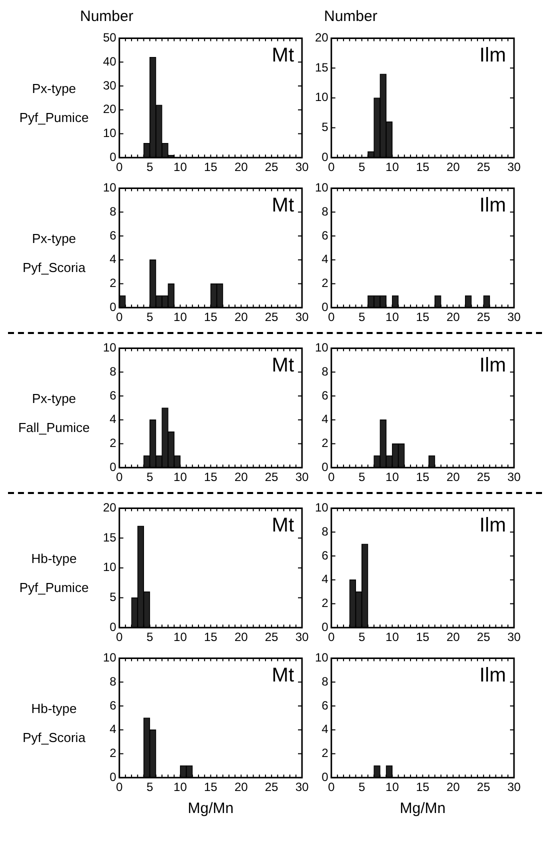 The height and width of the screenshot is (848, 550). Describe the element at coordinates (113, 597) in the screenshot. I see `y-tick-label: 5` at that location.